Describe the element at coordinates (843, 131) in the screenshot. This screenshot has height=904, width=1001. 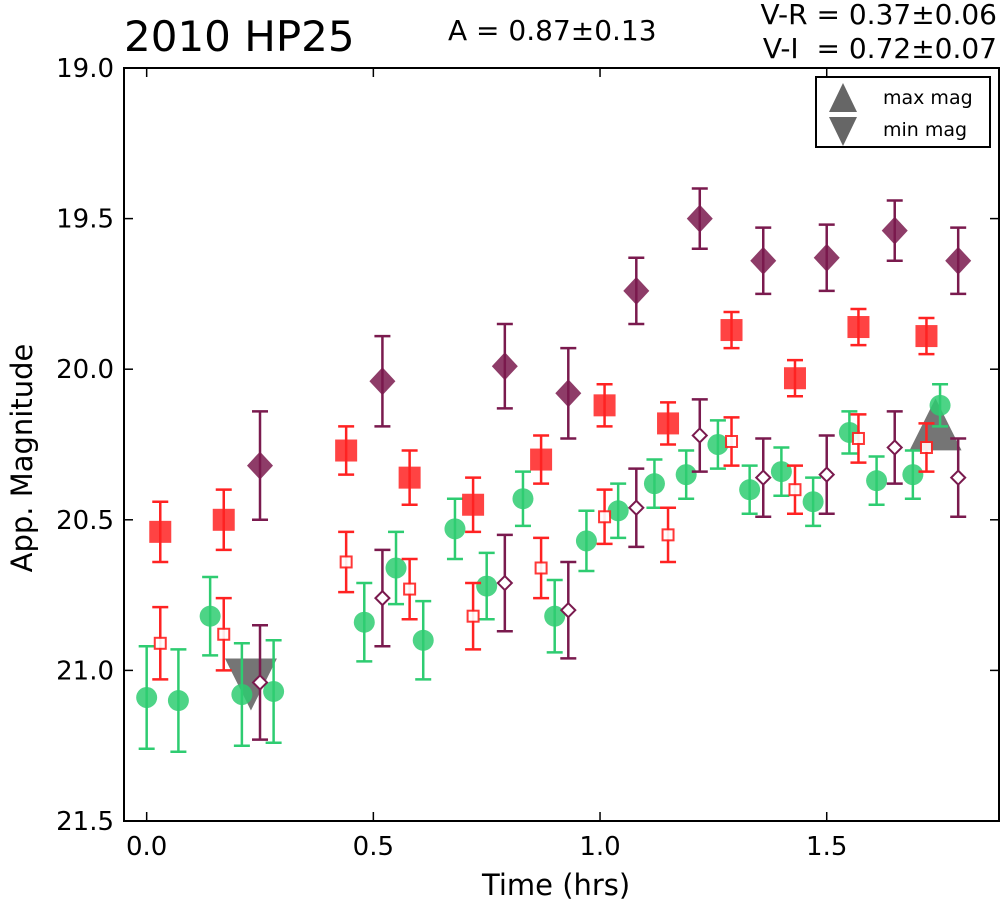
I see `legend-min-mag-icon` at that location.